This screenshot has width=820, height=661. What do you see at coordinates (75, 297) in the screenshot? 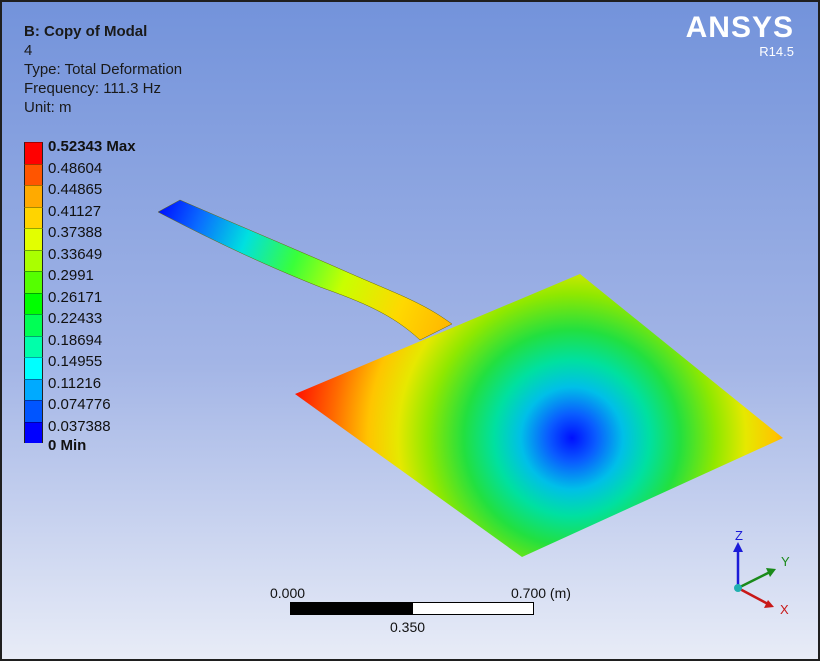
I see `legend-tick-label: 0.26171` at bounding box center [75, 297].